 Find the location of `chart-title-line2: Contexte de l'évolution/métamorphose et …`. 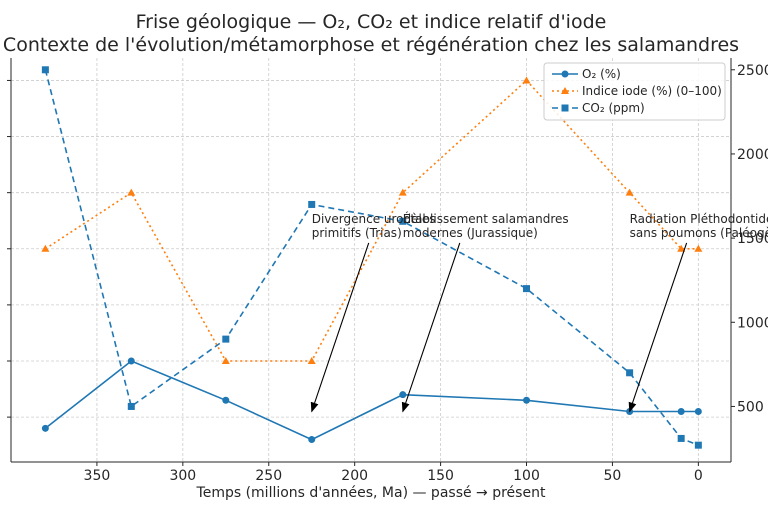

chart-title-line2: Contexte de l'évolution/métamorphose et … is located at coordinates (371, 45).